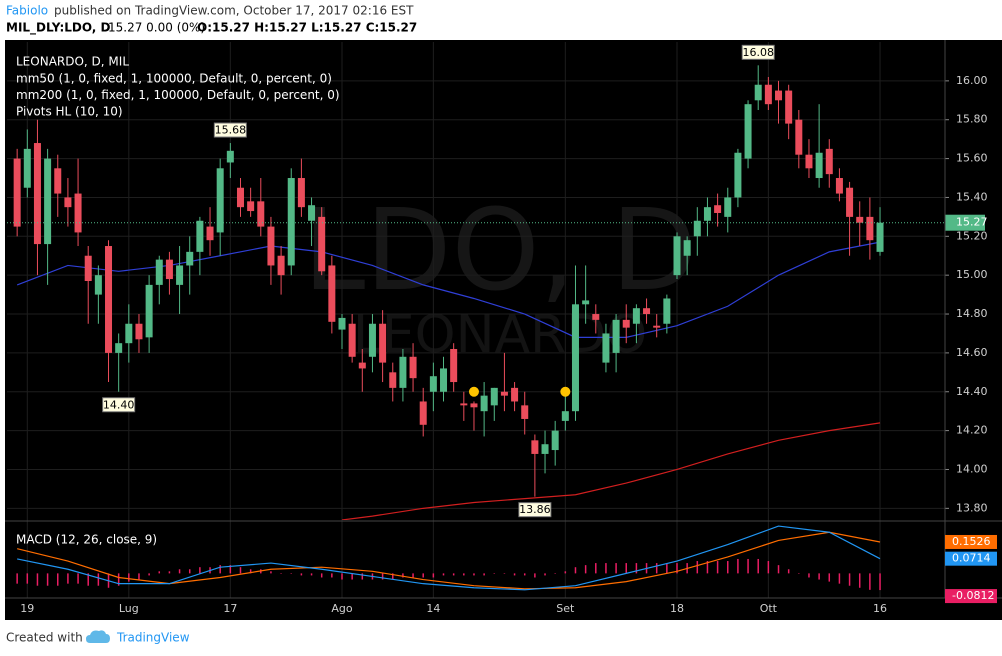 This screenshot has height=656, width=1002. I want to click on y-tick-label: 15.60, so click(972, 158).